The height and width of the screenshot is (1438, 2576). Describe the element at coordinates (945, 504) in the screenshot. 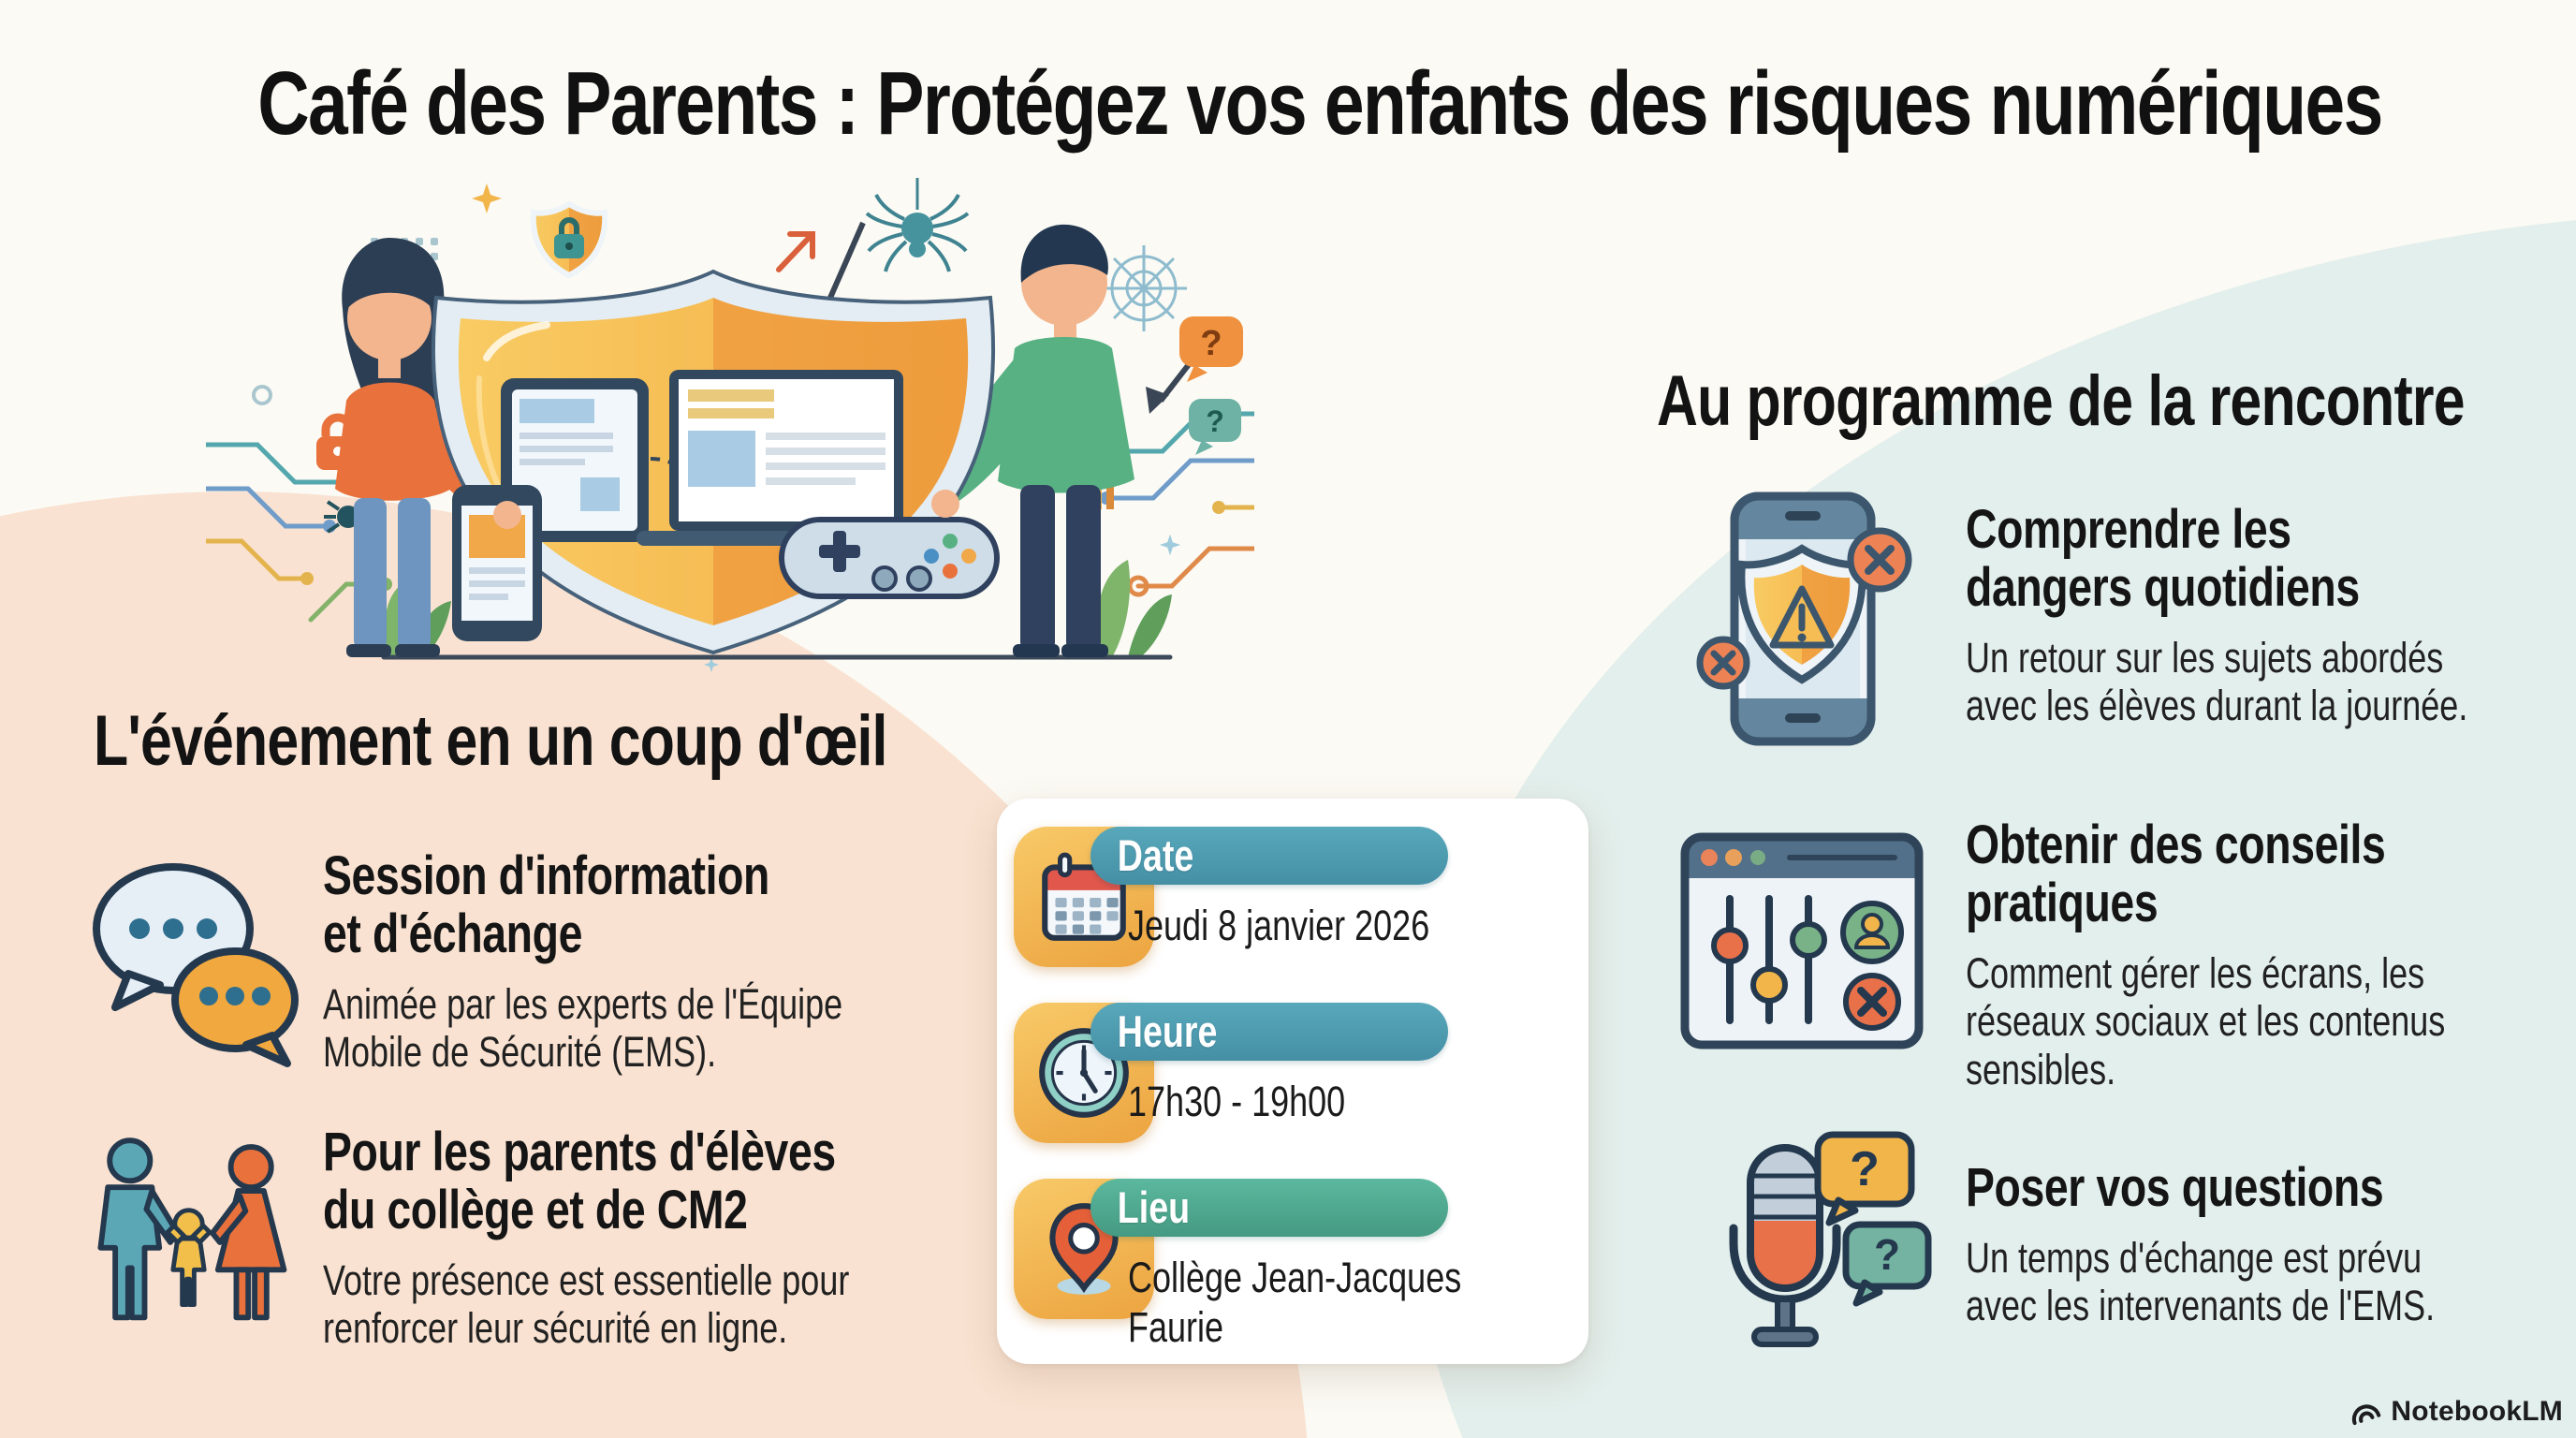

I see `man-hand` at that location.